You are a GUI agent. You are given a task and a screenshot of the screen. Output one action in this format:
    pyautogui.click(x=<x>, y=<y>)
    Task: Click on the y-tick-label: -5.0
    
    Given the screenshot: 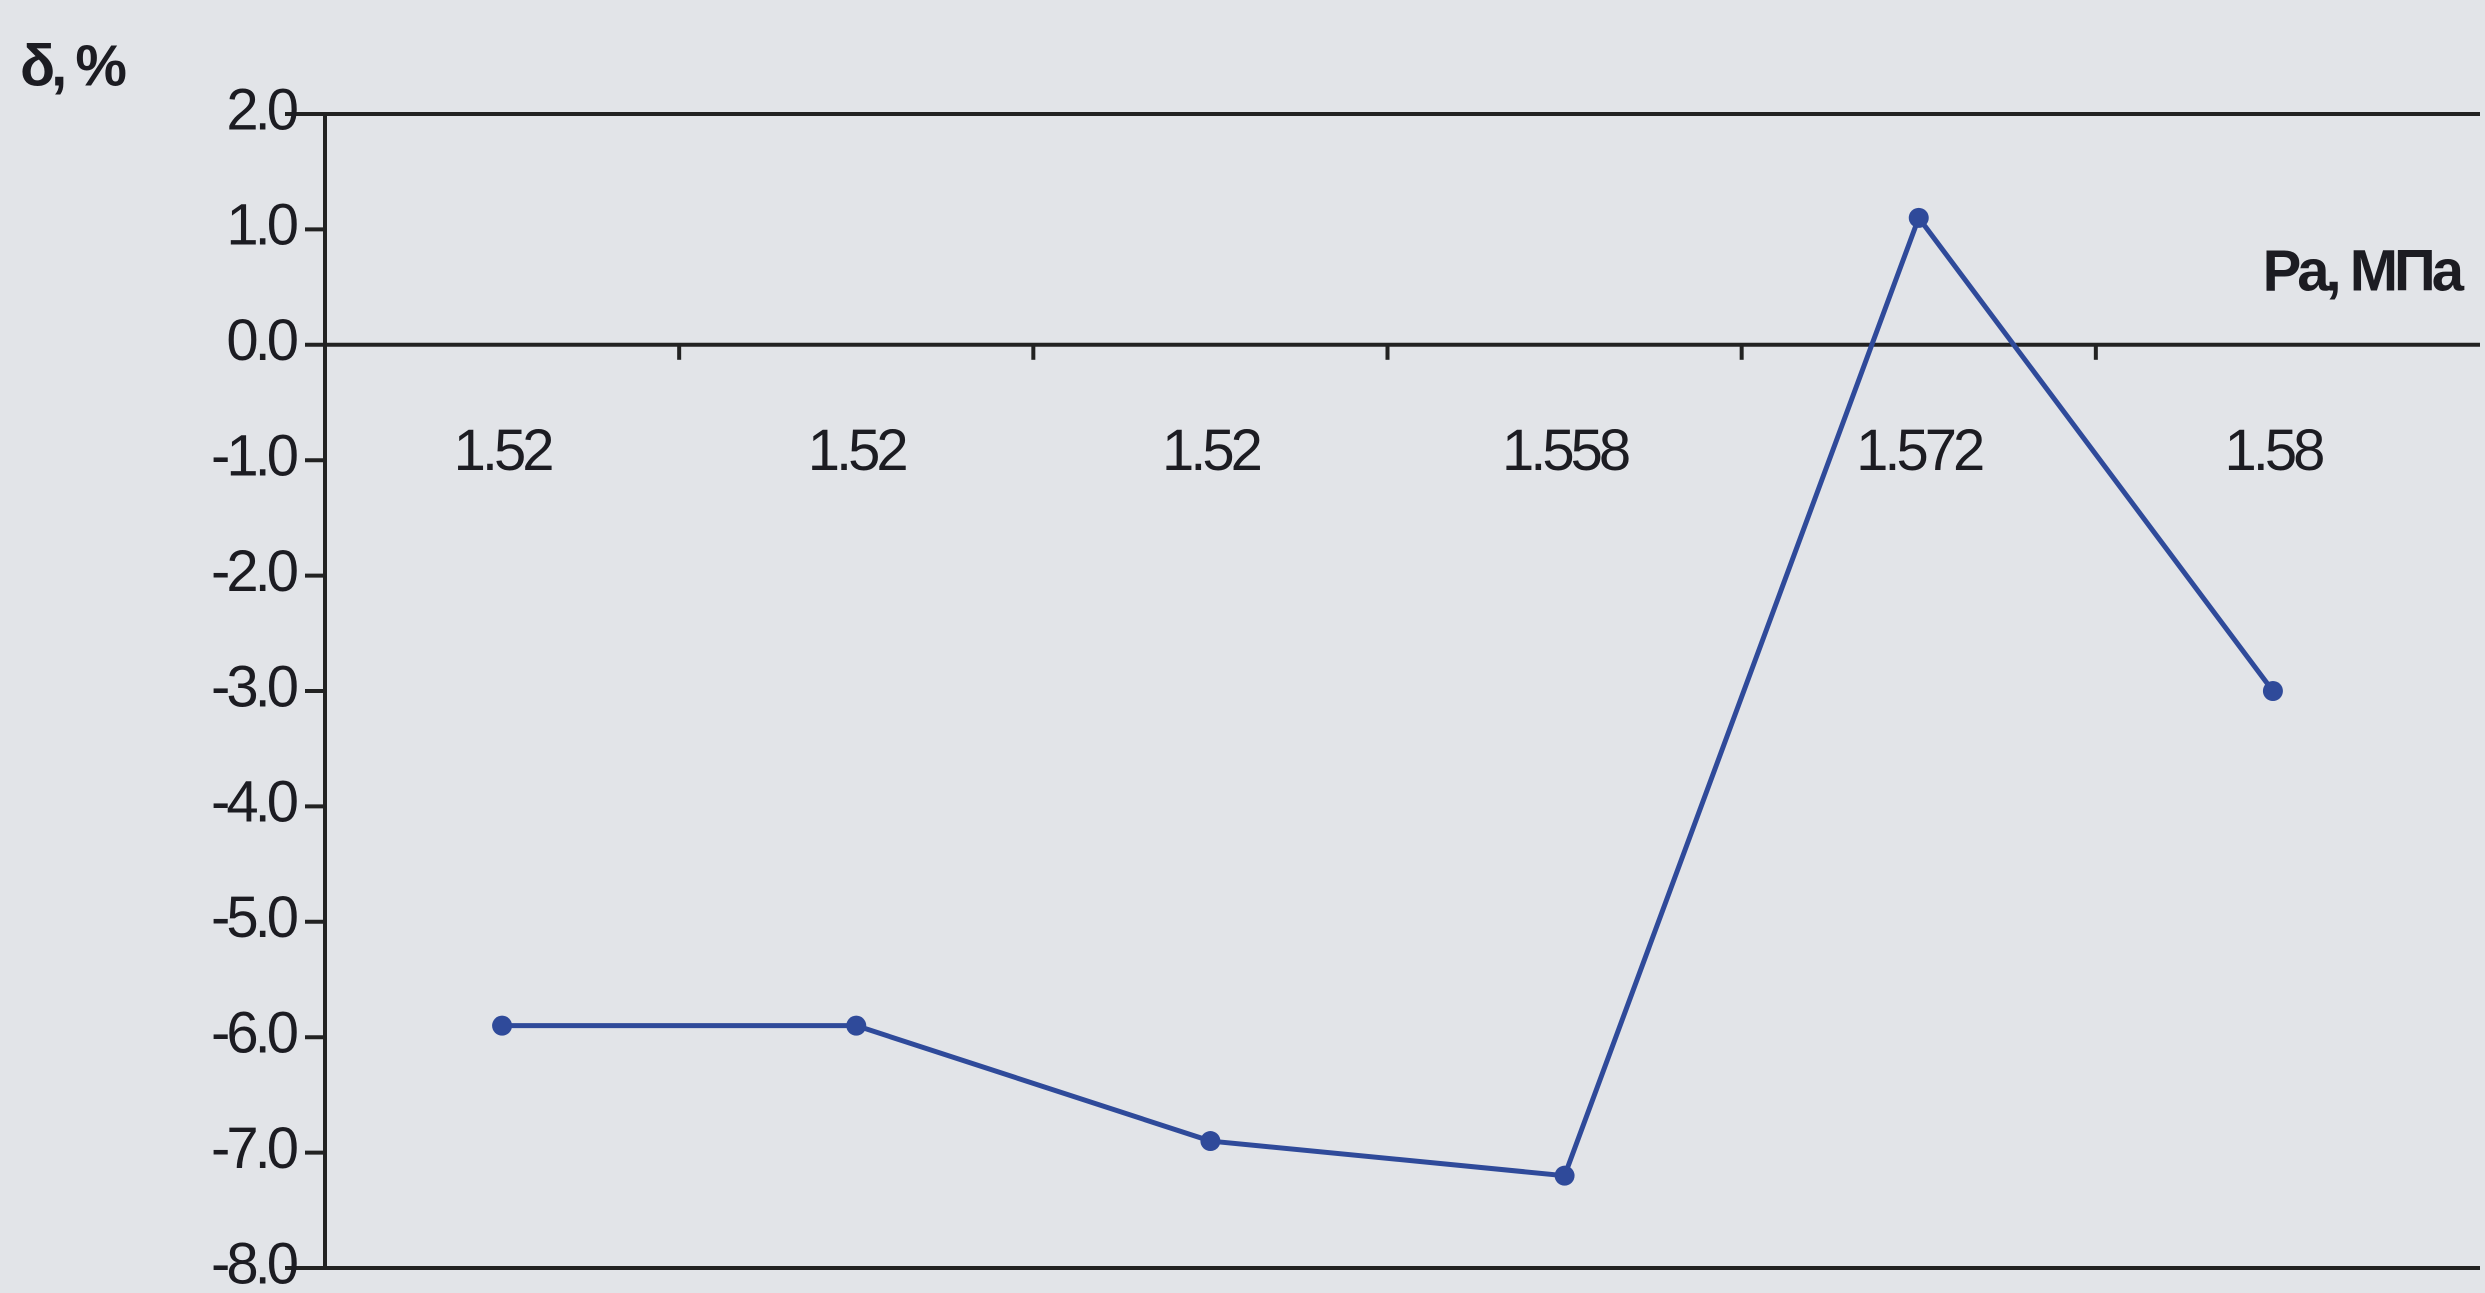 What is the action you would take?
    pyautogui.click(x=254, y=917)
    